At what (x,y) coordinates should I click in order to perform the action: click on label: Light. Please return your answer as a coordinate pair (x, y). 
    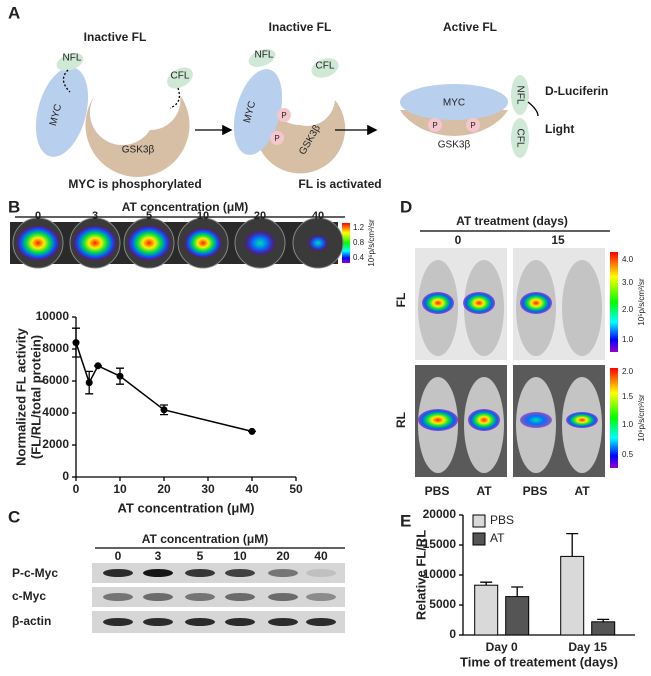
    Looking at the image, I should click on (559, 129).